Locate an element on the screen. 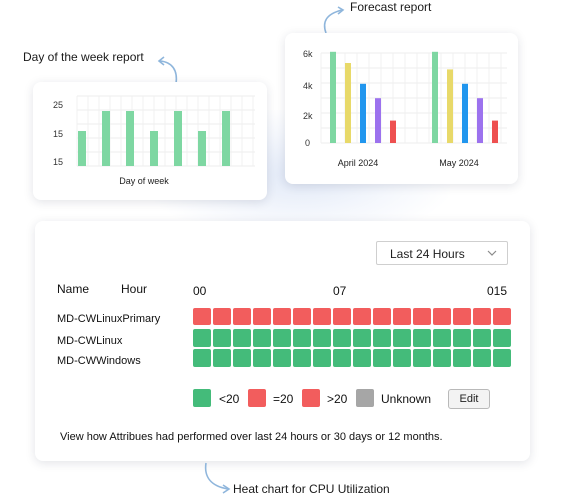 The width and height of the screenshot is (566, 503). name-column-header: Name is located at coordinates (73, 289).